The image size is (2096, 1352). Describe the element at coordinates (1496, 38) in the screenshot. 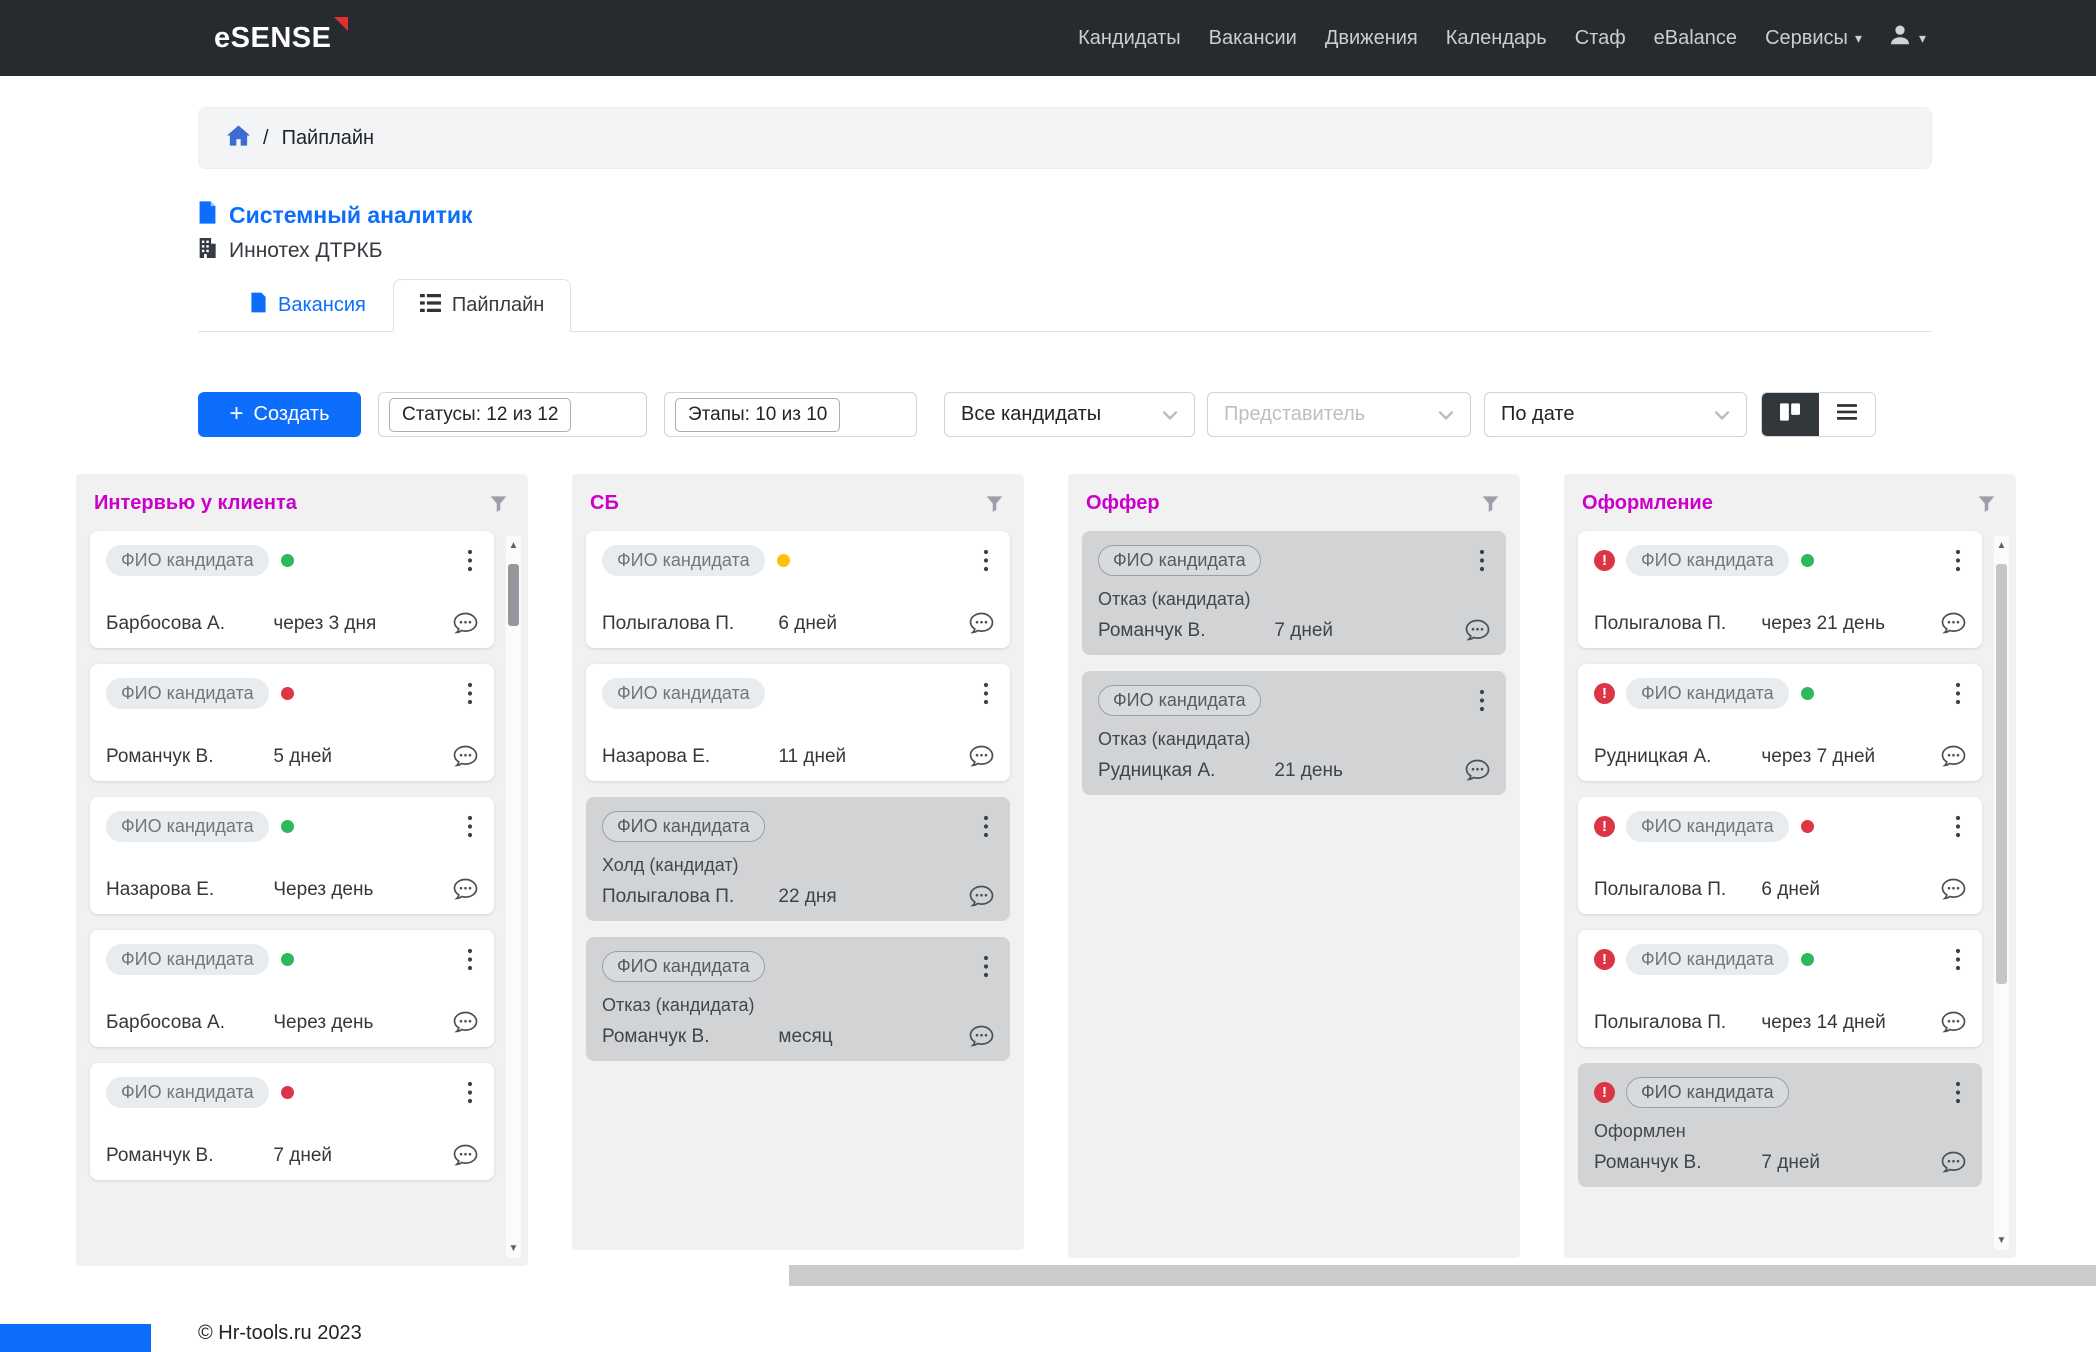

I see `nav-item-calendar: Календарь` at that location.